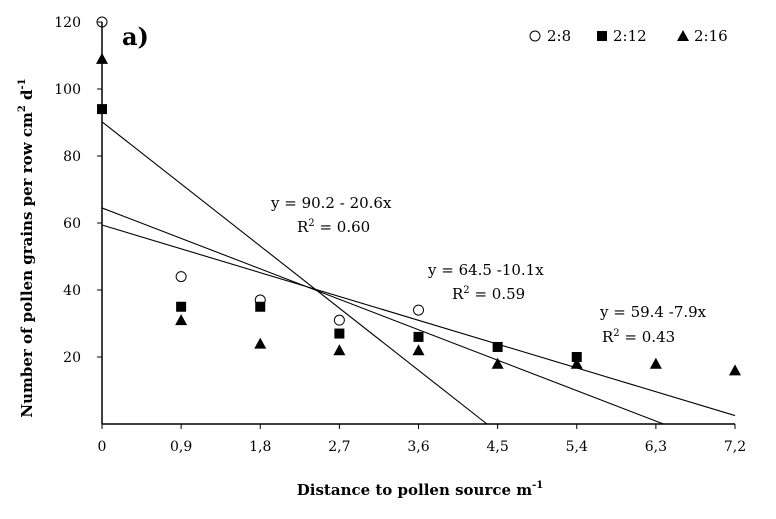 Image resolution: width=776 pixels, height=519 pixels. What do you see at coordinates (653, 312) in the screenshot?
I see `equation-3: y = 59.4 -7.9x` at bounding box center [653, 312].